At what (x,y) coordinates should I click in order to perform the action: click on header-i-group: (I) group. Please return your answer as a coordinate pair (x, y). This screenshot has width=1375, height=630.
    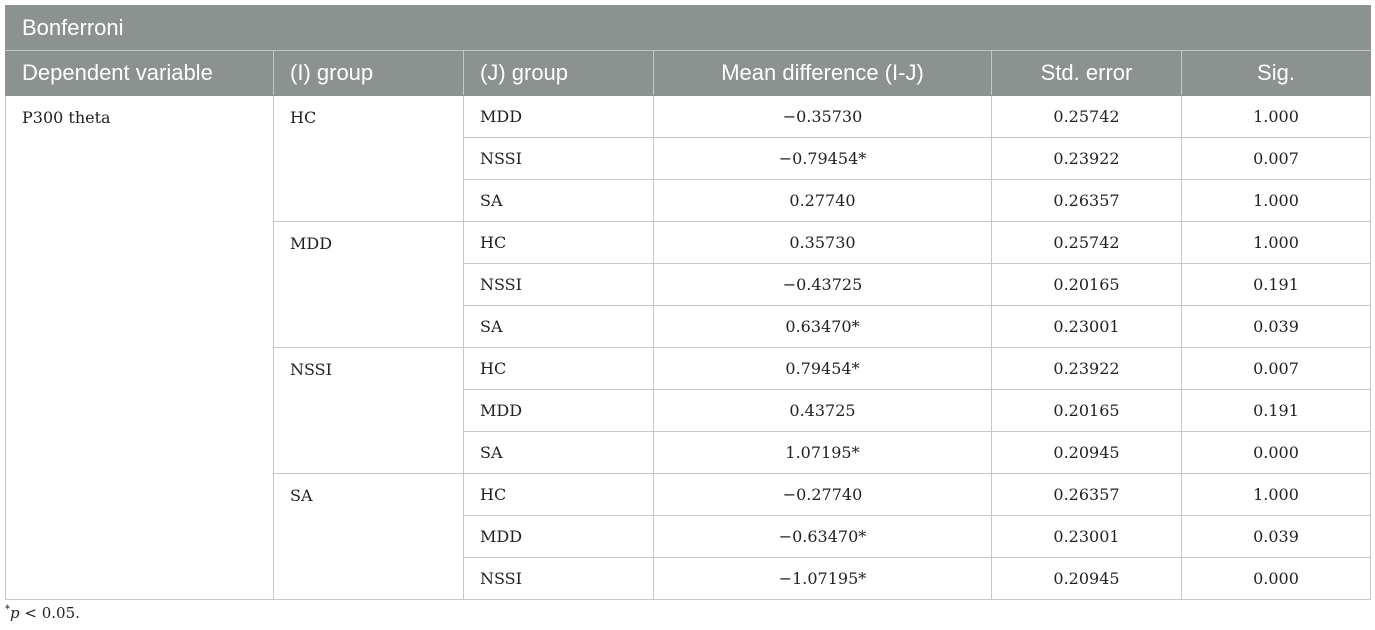
    Looking at the image, I should click on (368, 73).